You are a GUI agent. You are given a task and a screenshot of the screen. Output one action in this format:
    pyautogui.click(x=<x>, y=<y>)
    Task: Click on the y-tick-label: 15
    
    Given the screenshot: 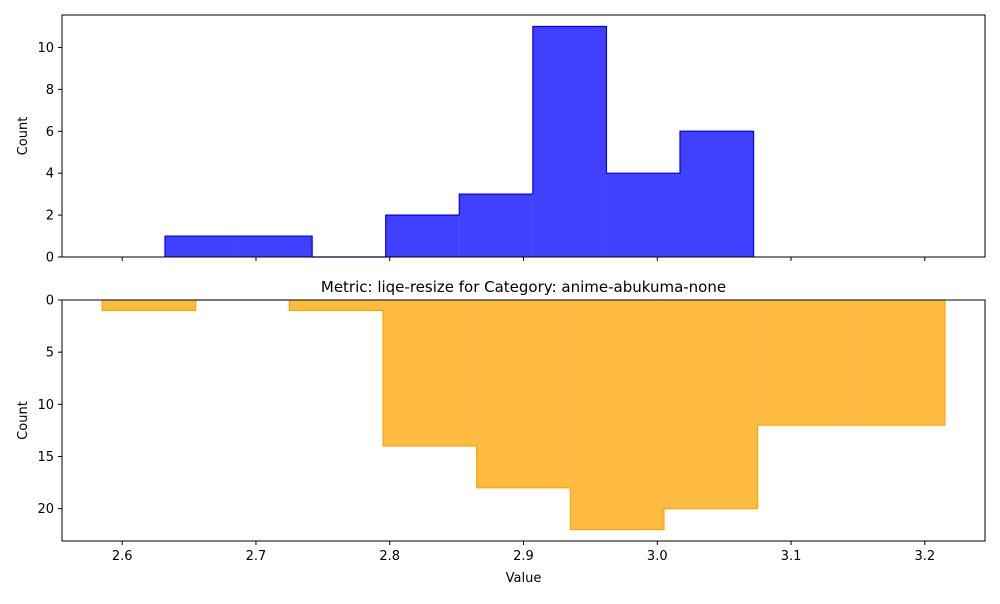 What is the action you would take?
    pyautogui.click(x=45, y=457)
    